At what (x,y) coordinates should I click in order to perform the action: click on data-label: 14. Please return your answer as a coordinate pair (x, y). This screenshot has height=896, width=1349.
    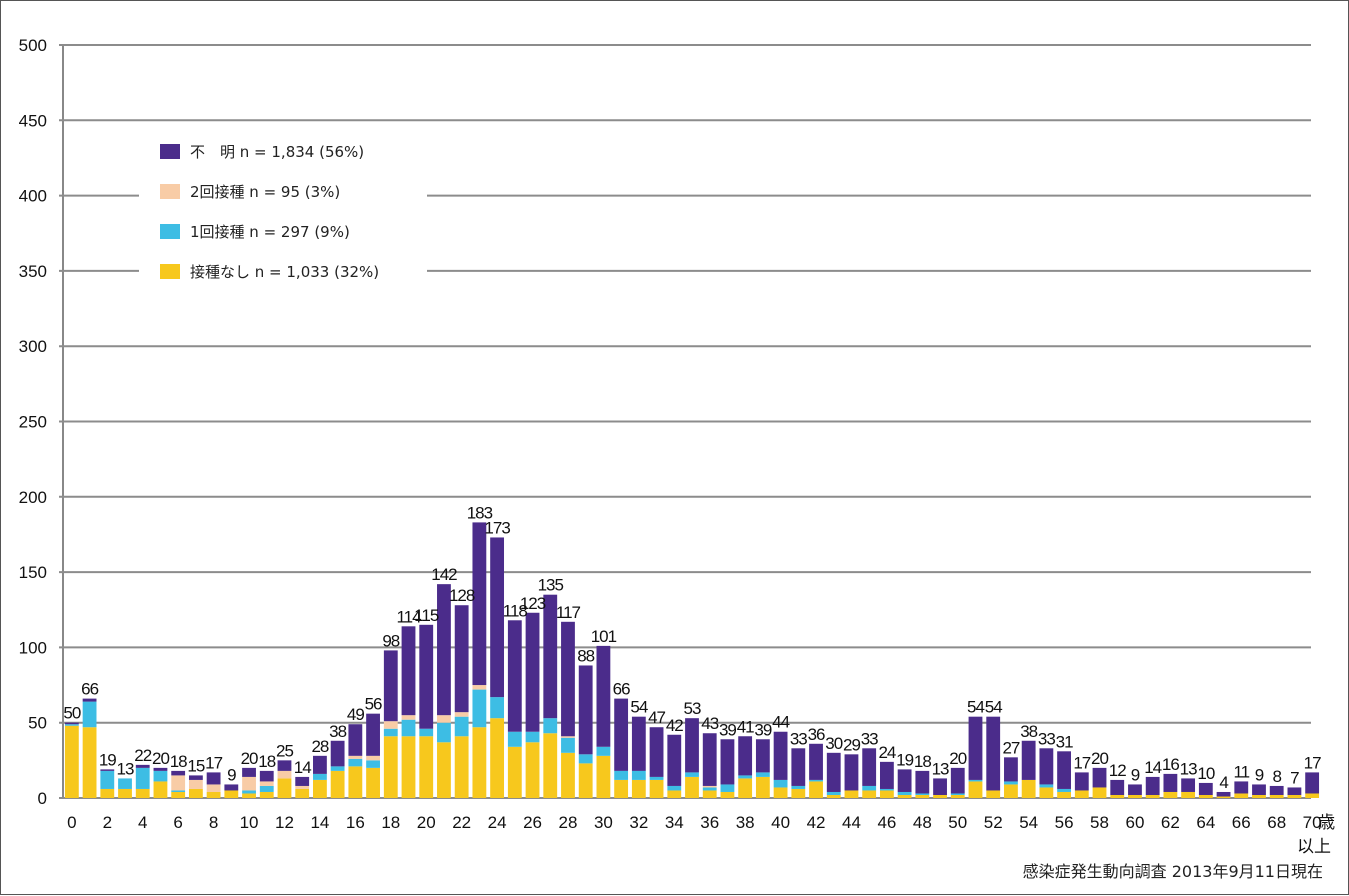
    Looking at the image, I should click on (1152, 767).